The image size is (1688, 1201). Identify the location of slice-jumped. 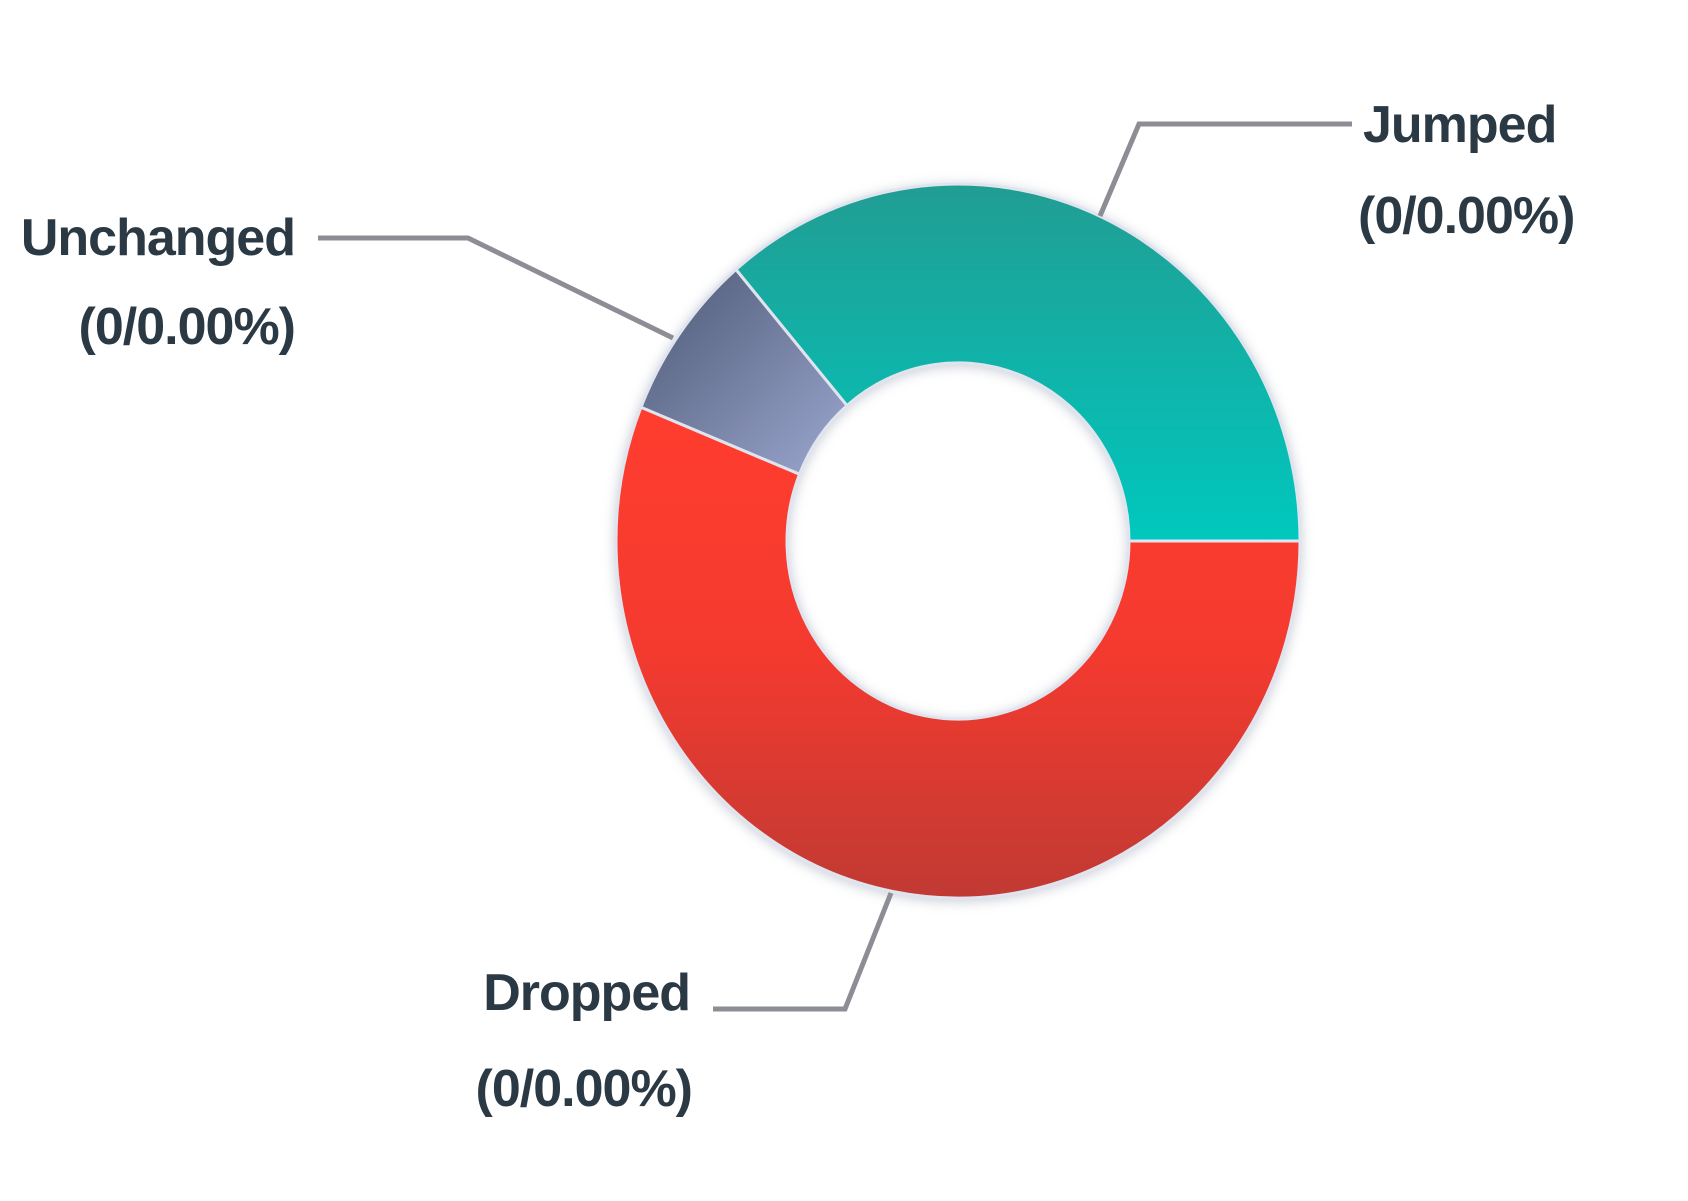
(1018, 362).